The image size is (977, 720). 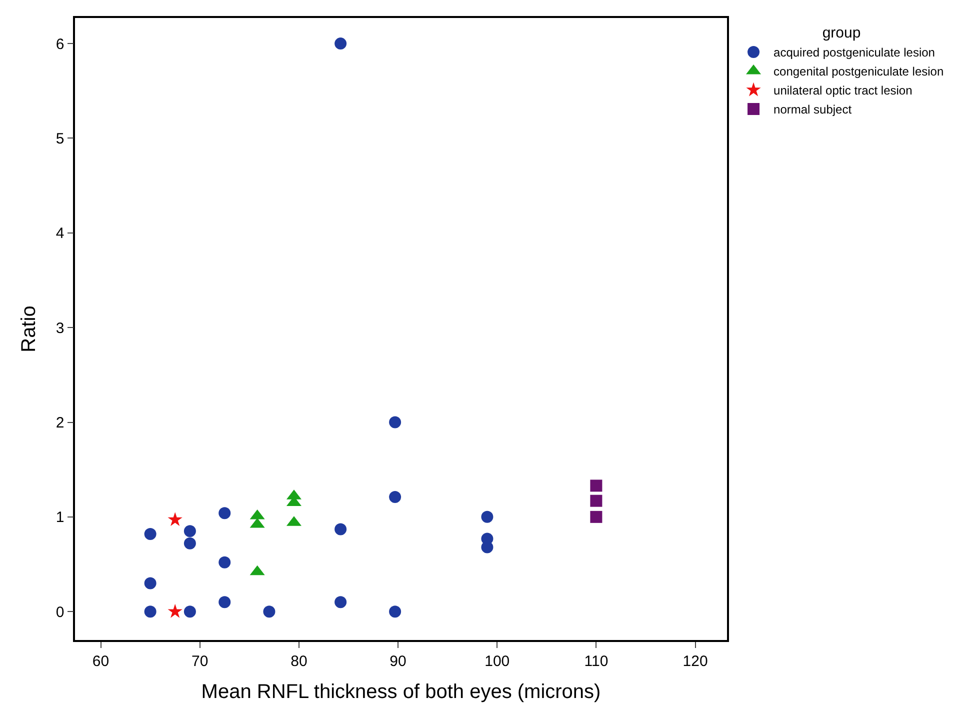 I want to click on x-tick-label: 80, so click(x=299, y=661).